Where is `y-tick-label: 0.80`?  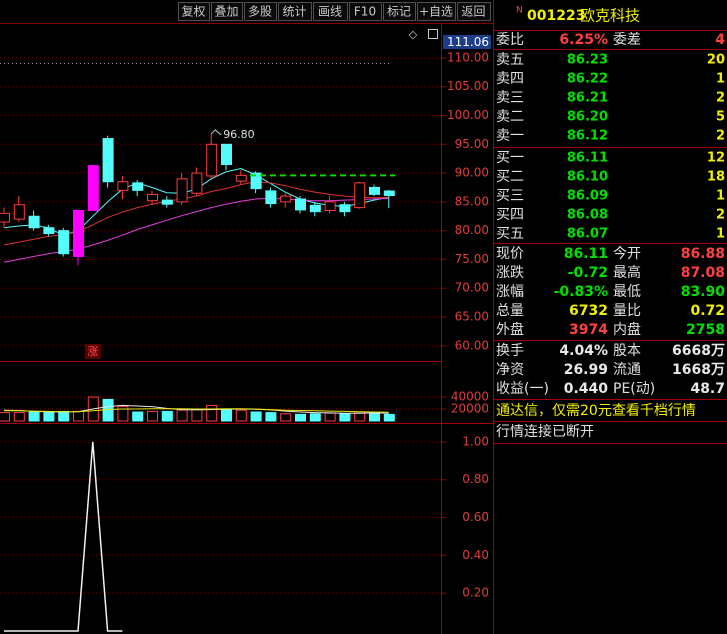 y-tick-label: 0.80 is located at coordinates (475, 479).